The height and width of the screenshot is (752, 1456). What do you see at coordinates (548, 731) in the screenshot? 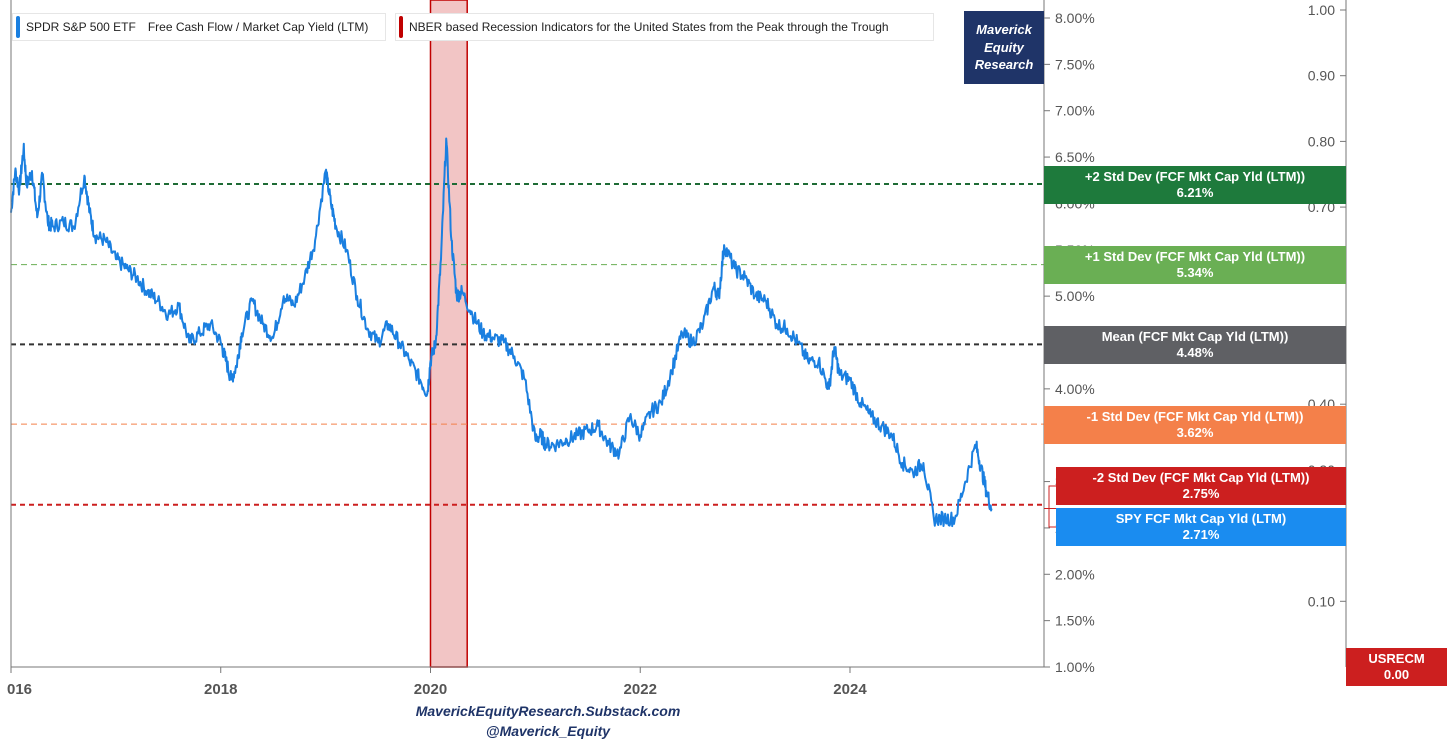
I see `footer-handle: @Maverick_Equity` at bounding box center [548, 731].